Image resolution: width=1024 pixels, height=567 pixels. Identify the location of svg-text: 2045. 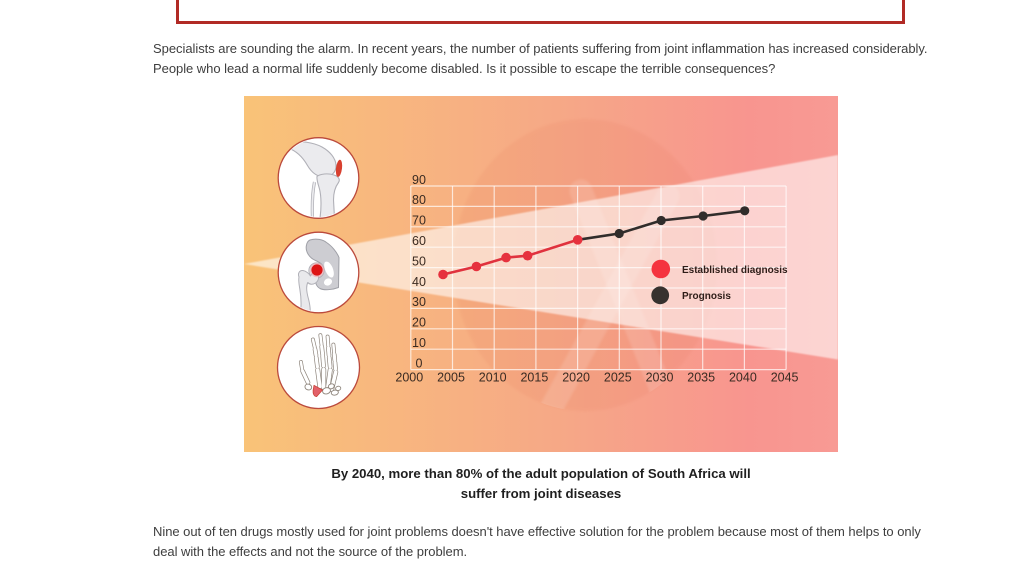
(785, 378).